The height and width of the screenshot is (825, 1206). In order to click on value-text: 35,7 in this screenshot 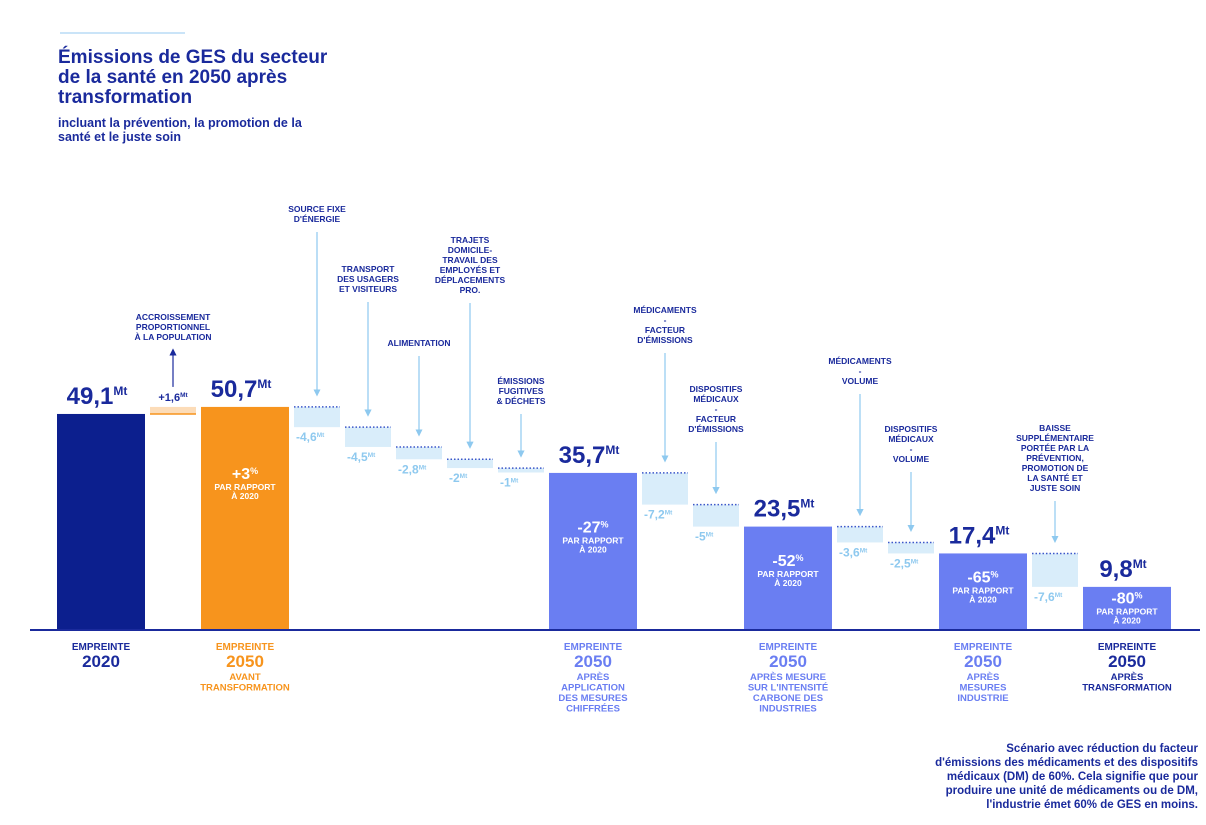, I will do `click(582, 455)`.